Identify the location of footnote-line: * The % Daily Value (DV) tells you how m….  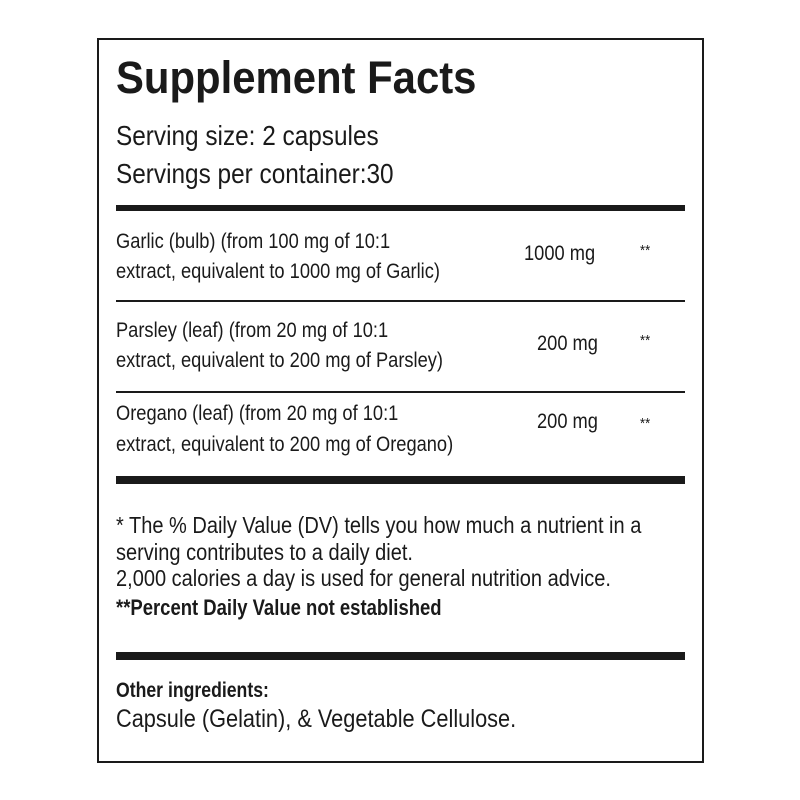
(379, 525).